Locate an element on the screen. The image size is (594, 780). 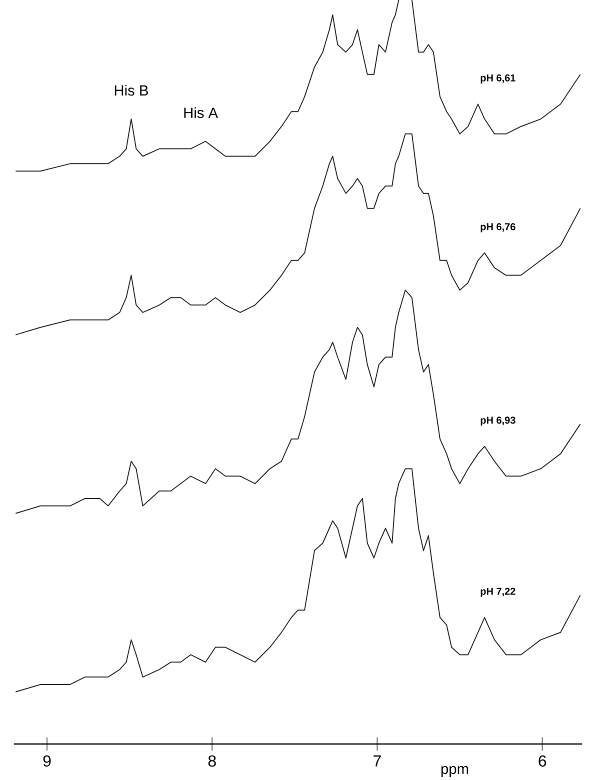
text: pH 6,93 is located at coordinates (498, 421).